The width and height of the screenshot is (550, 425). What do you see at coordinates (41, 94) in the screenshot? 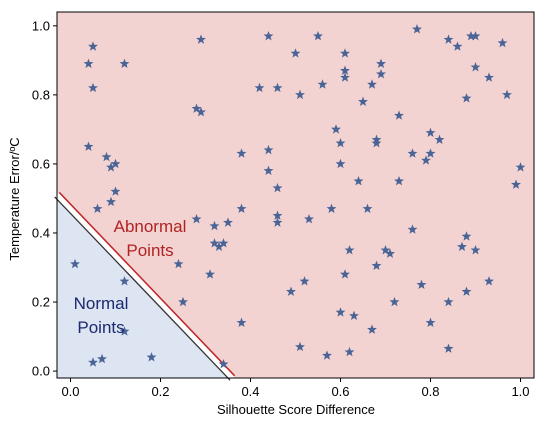
I see `y-tick-label-4: 0.8` at bounding box center [41, 94].